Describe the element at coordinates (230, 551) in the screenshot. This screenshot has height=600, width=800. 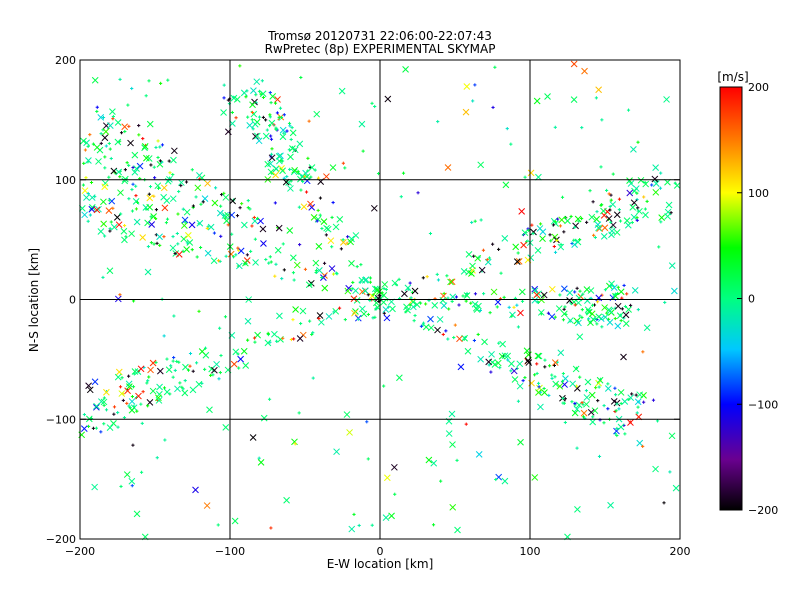
I see `x-tick-label: −100` at that location.